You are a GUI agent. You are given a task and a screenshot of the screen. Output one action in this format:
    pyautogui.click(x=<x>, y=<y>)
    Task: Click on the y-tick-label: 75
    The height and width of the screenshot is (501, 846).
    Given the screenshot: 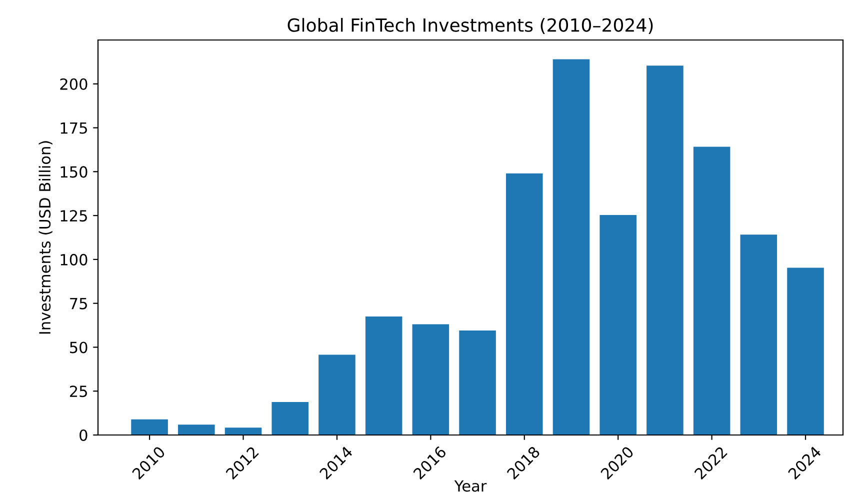 What is the action you would take?
    pyautogui.click(x=78, y=304)
    